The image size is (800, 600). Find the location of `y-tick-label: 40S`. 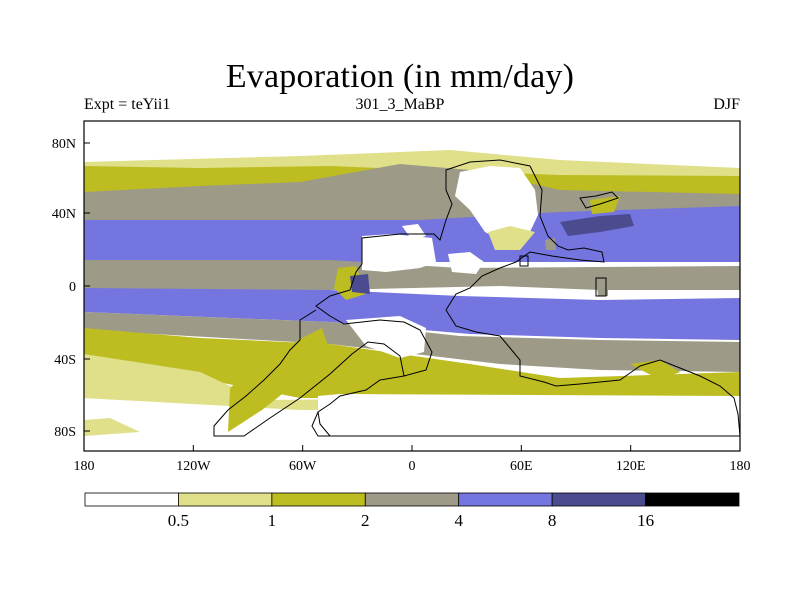

y-tick-label: 40S is located at coordinates (65, 360).